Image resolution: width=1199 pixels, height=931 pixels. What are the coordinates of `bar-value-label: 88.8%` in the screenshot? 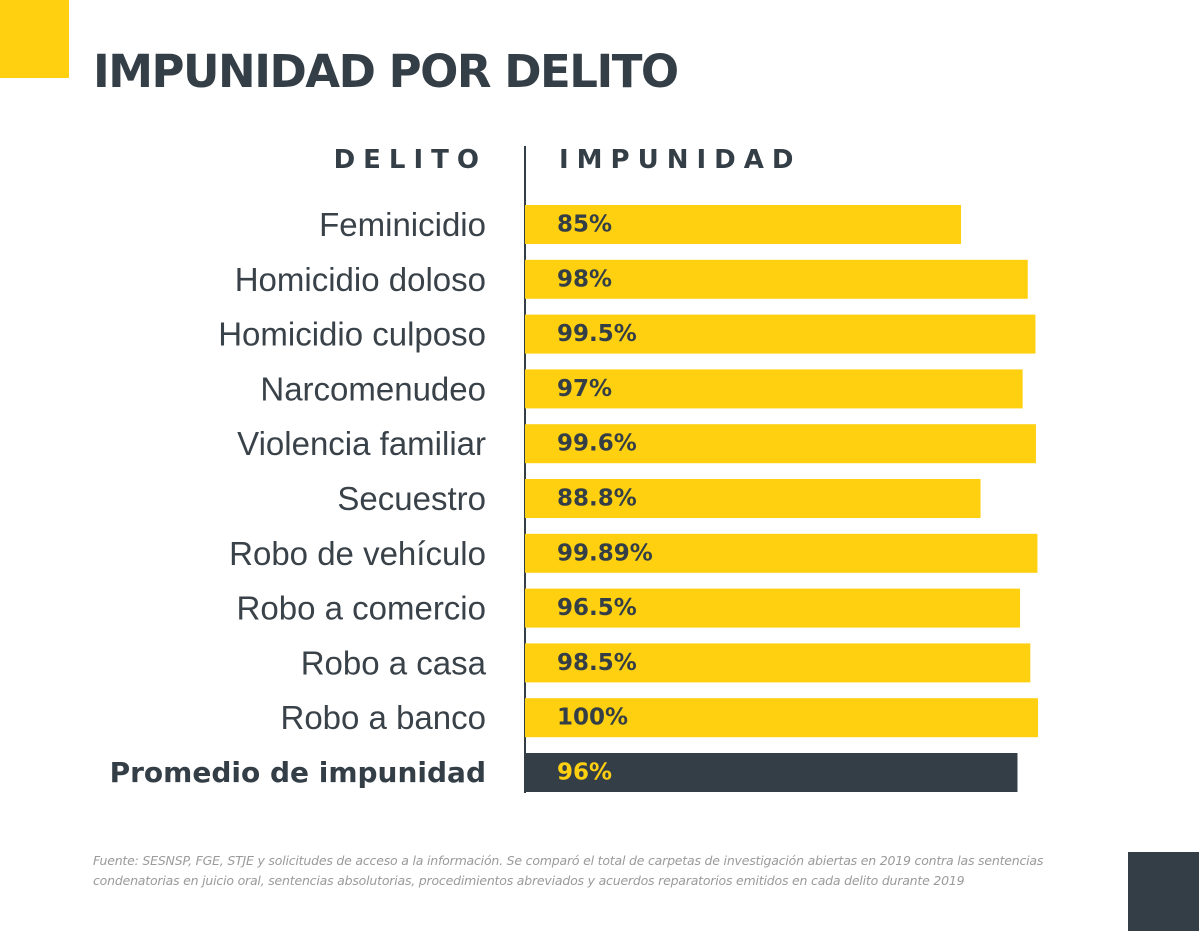 It's located at (597, 499).